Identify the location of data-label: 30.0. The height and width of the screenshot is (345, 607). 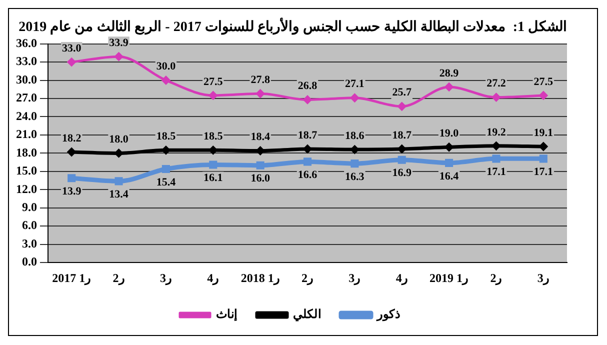
(166, 66).